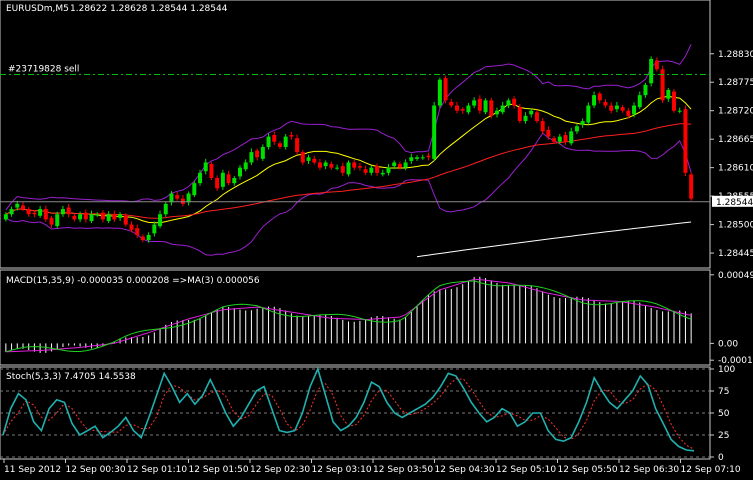 This screenshot has width=753, height=480. Describe the element at coordinates (219, 470) in the screenshot. I see `time-tick-label: 12 Sep 01:50` at that location.